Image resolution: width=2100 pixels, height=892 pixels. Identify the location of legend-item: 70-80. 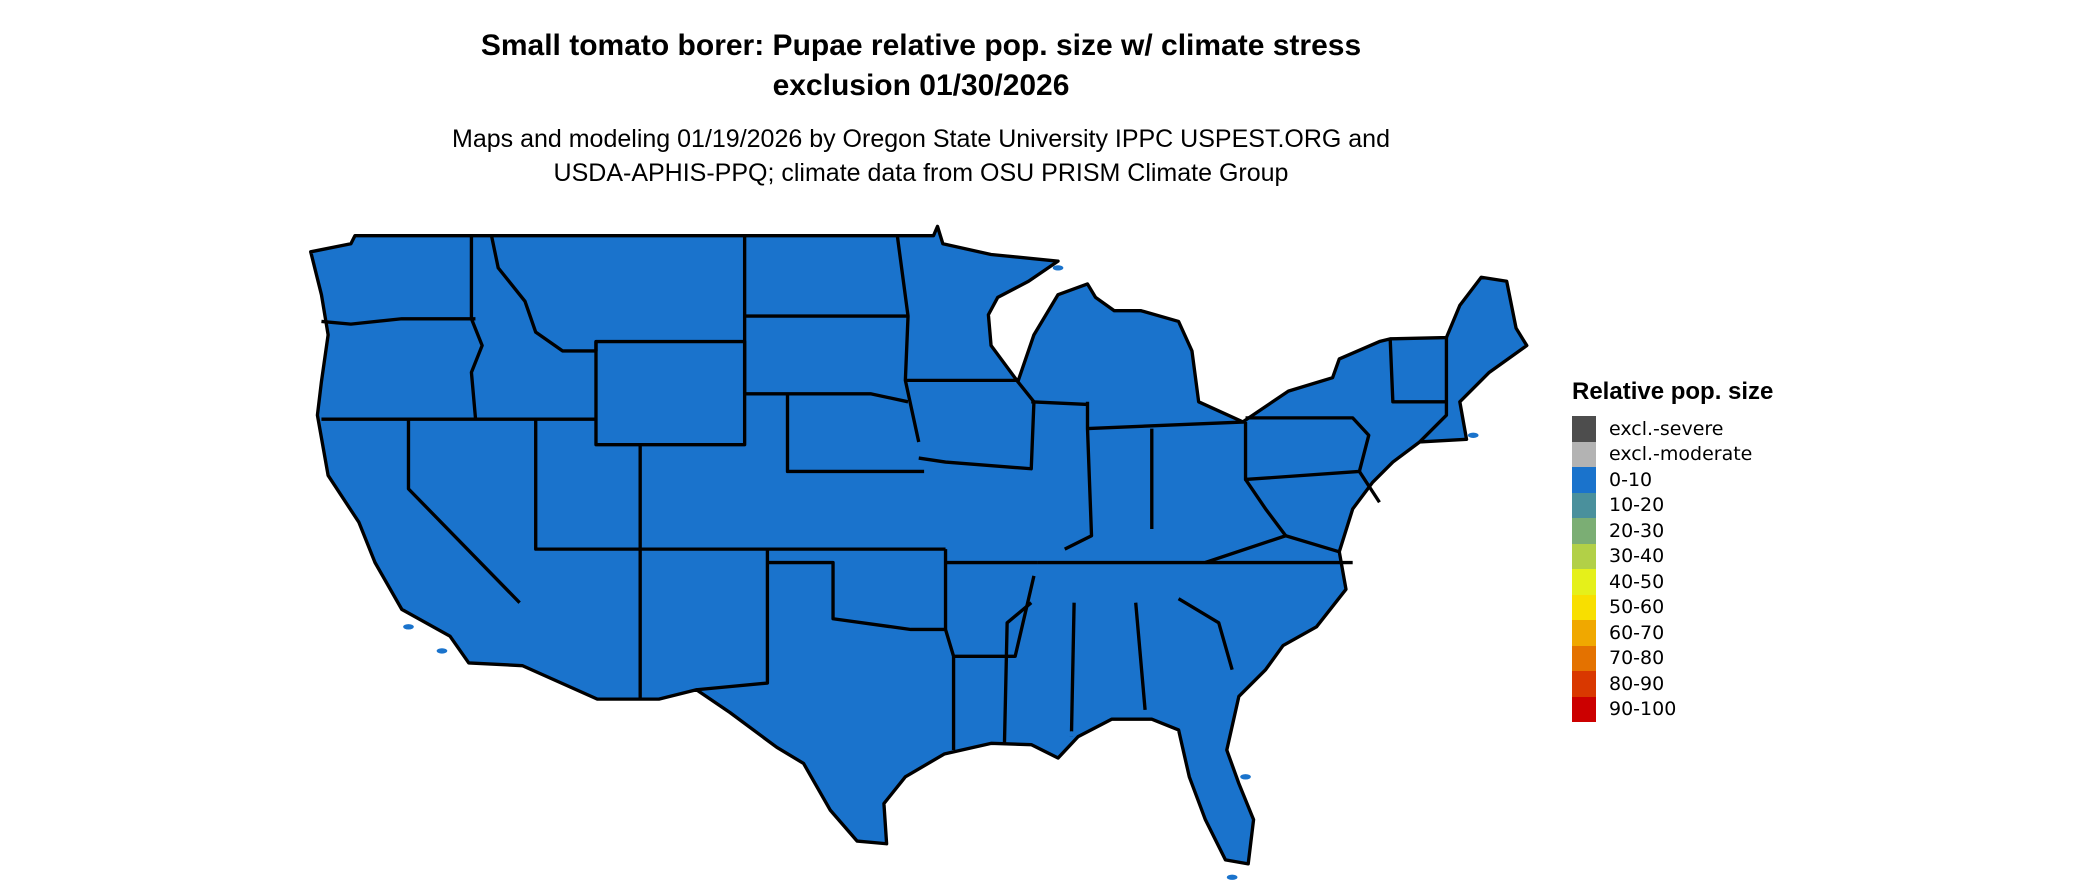
(1672, 658).